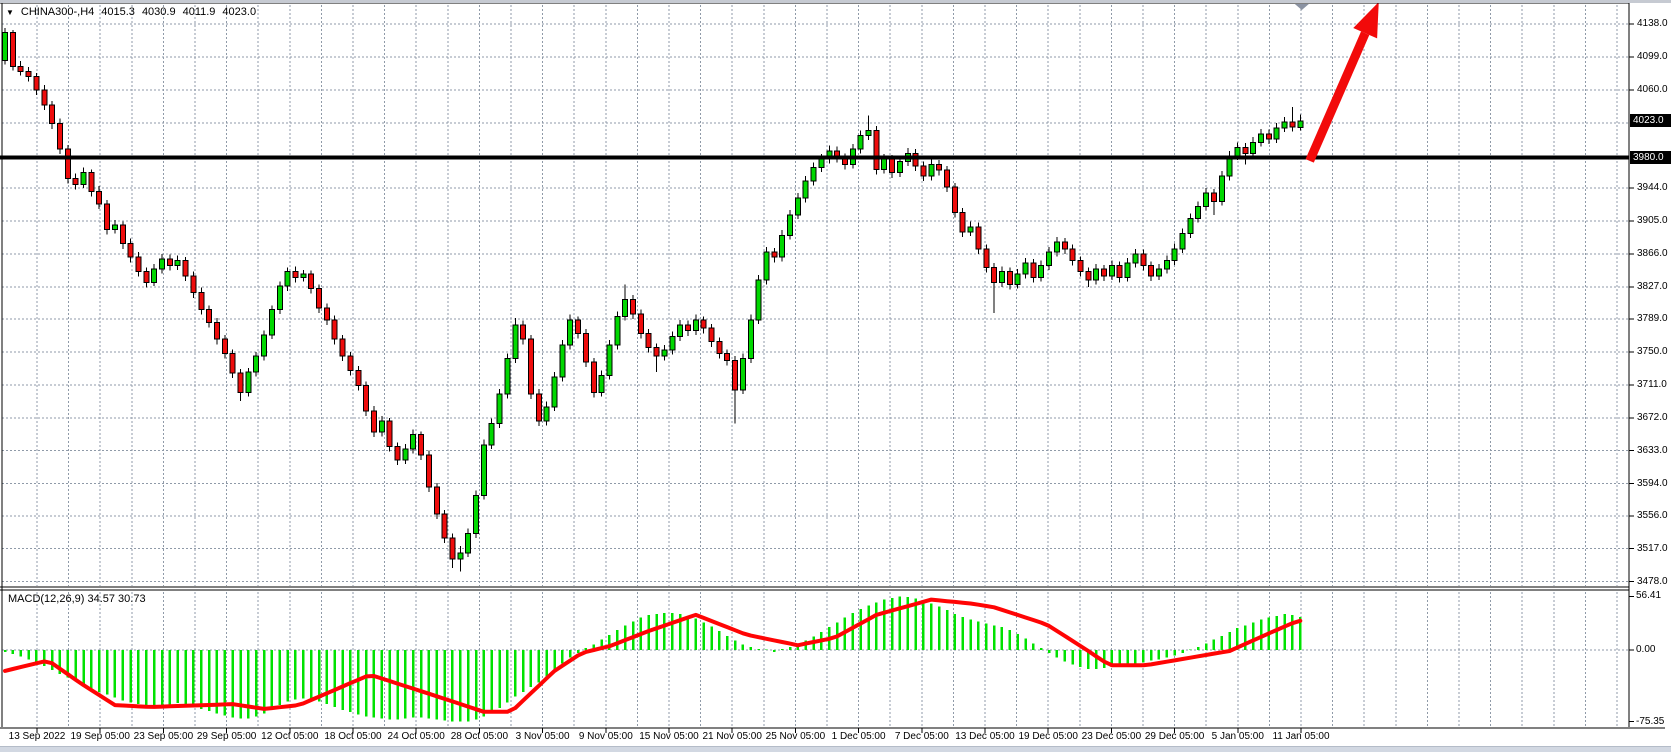  I want to click on trend-arrow-shaft, so click(1337, 97).